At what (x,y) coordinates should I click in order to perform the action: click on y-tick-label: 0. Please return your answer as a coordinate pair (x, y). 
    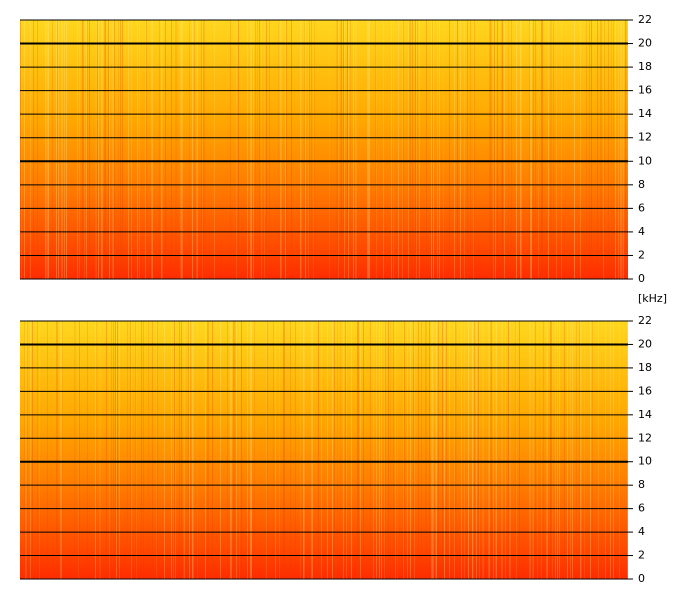
    Looking at the image, I should click on (641, 278).